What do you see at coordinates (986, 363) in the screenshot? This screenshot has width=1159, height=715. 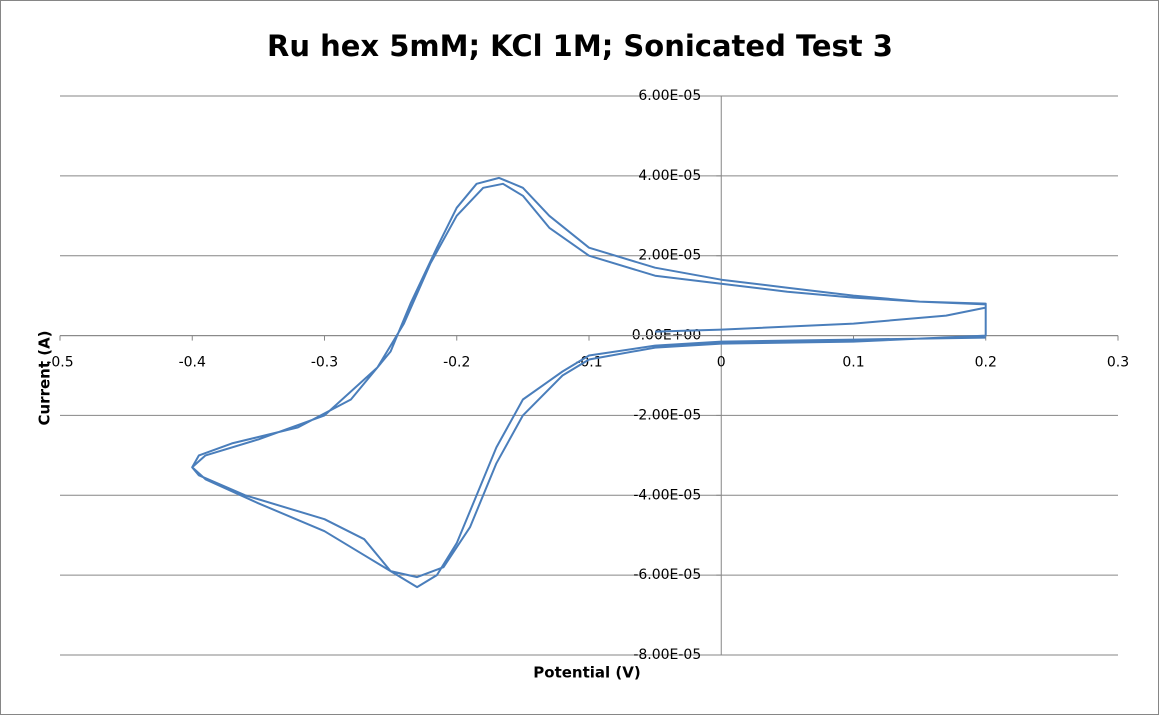 I see `x-tick-label: 0.2` at bounding box center [986, 363].